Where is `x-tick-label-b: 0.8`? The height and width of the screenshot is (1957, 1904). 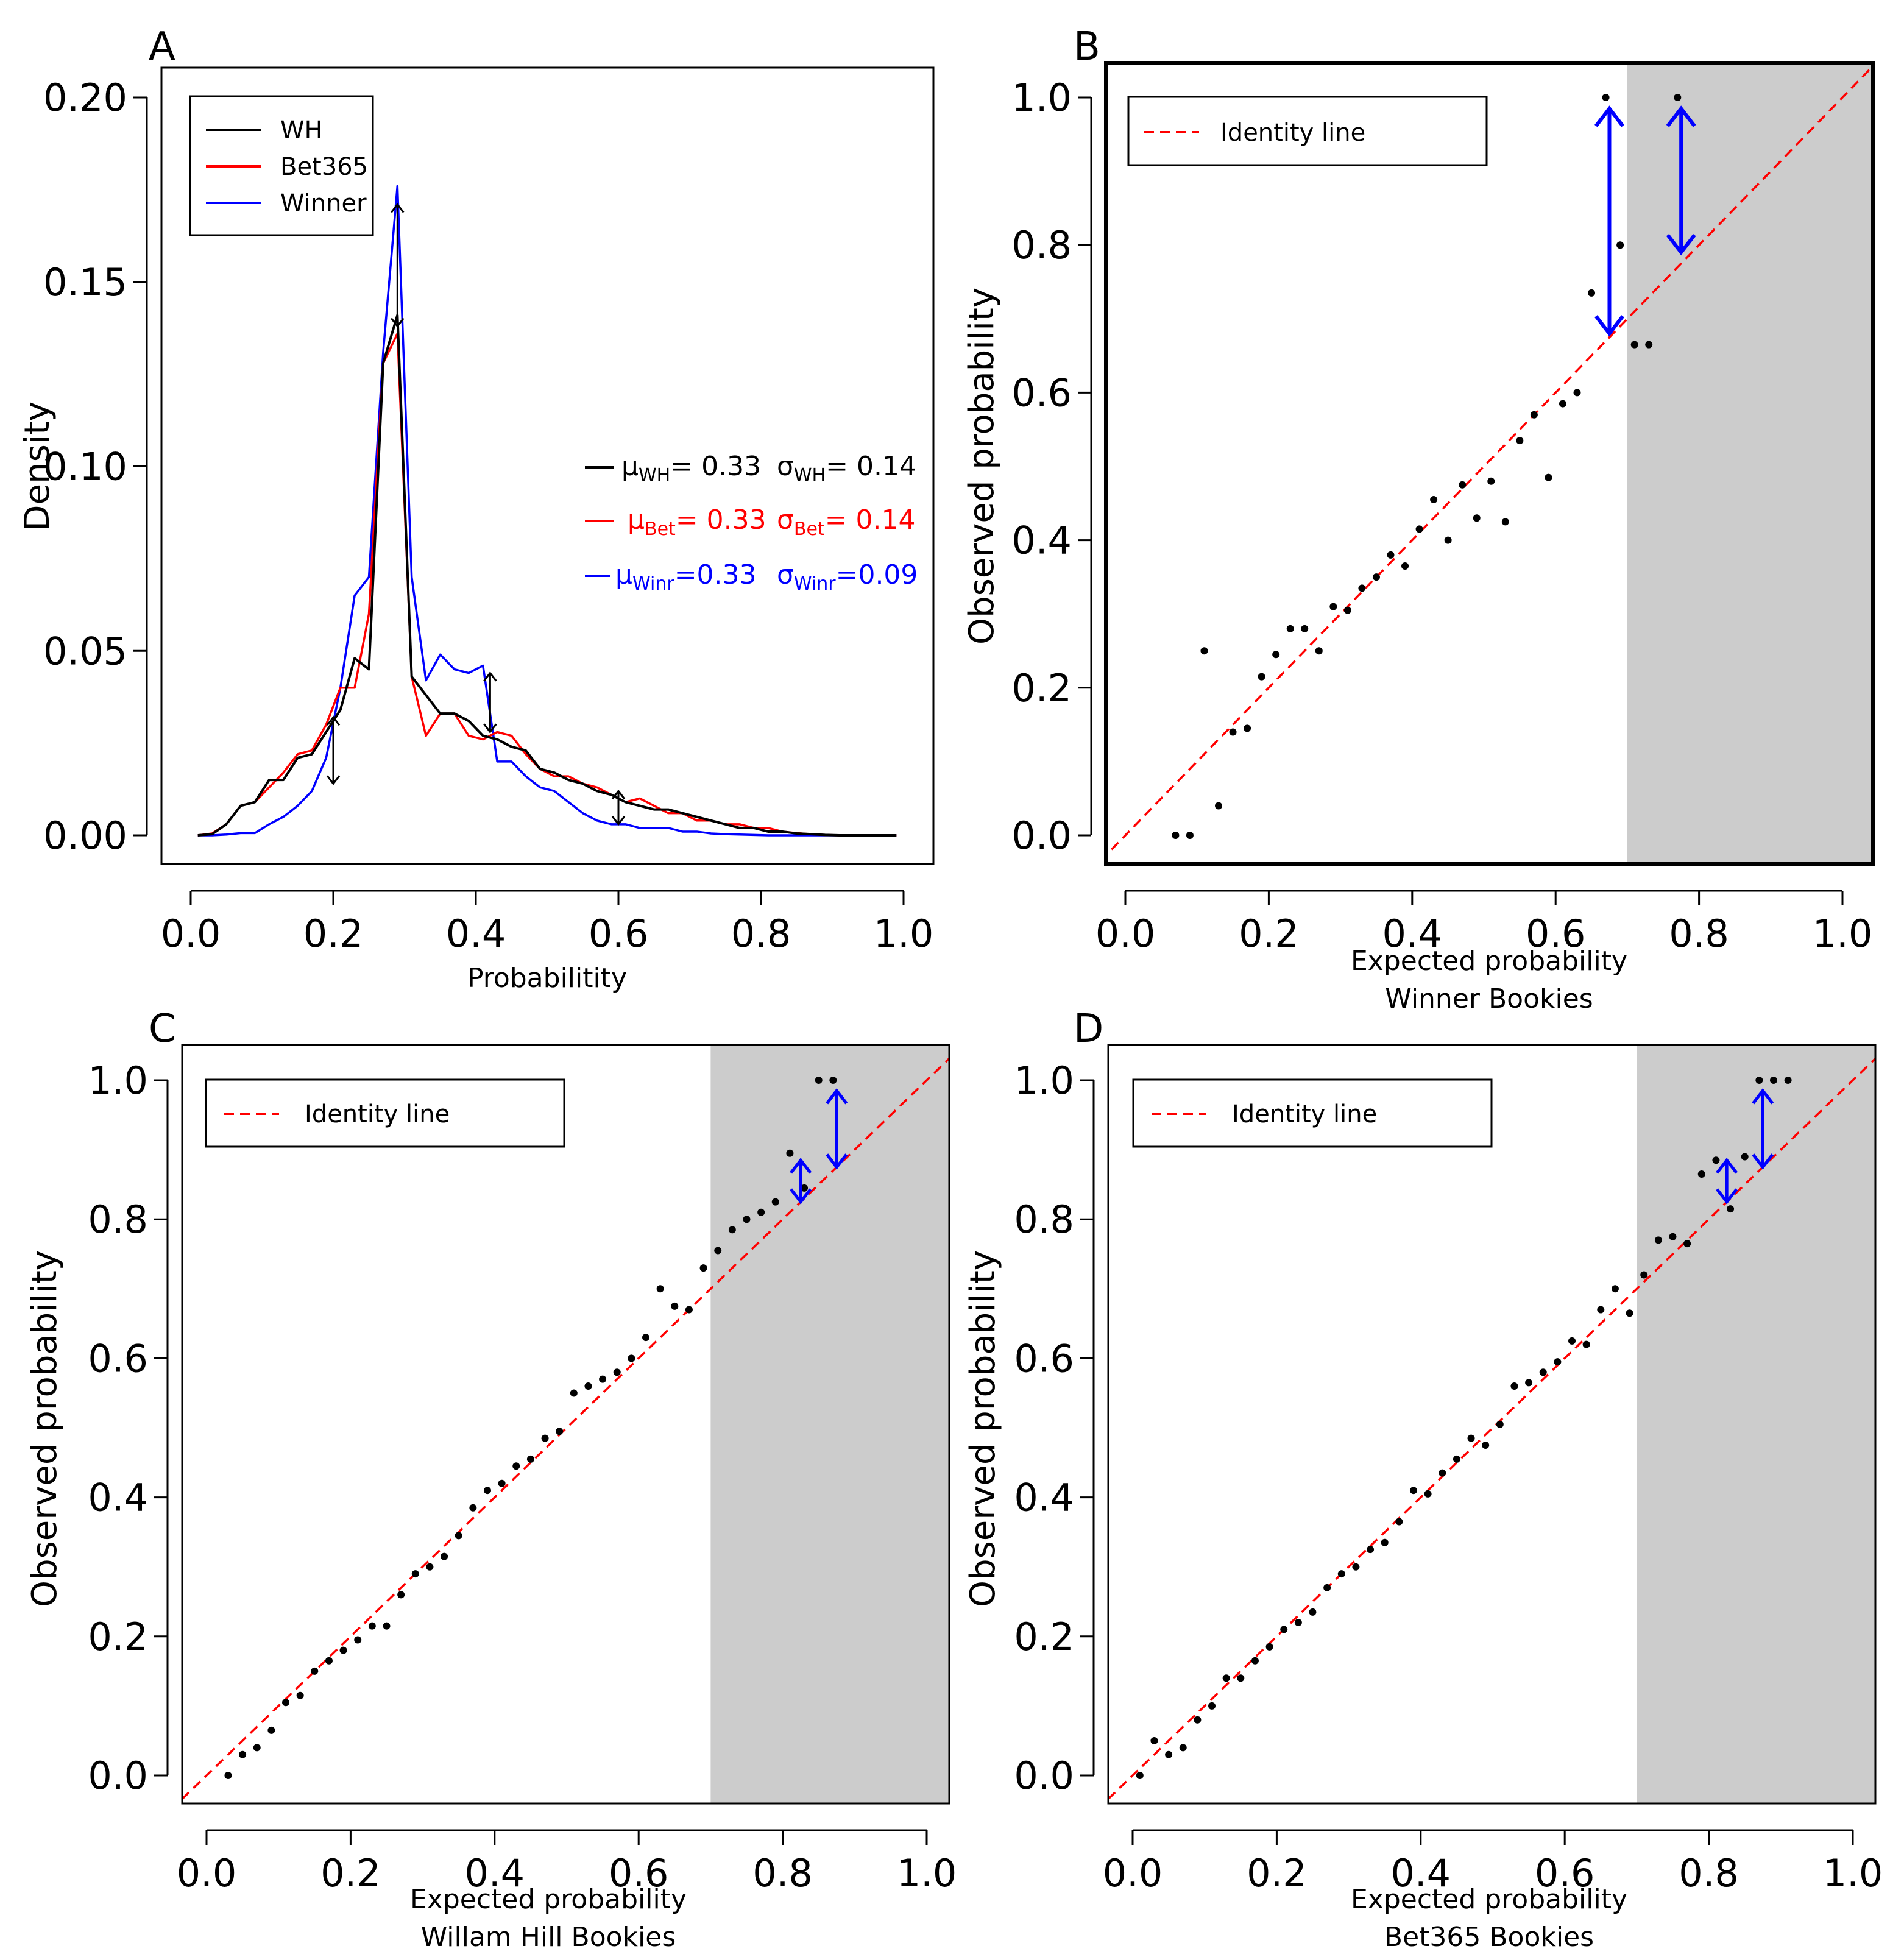
x-tick-label-b: 0.8 is located at coordinates (1699, 933).